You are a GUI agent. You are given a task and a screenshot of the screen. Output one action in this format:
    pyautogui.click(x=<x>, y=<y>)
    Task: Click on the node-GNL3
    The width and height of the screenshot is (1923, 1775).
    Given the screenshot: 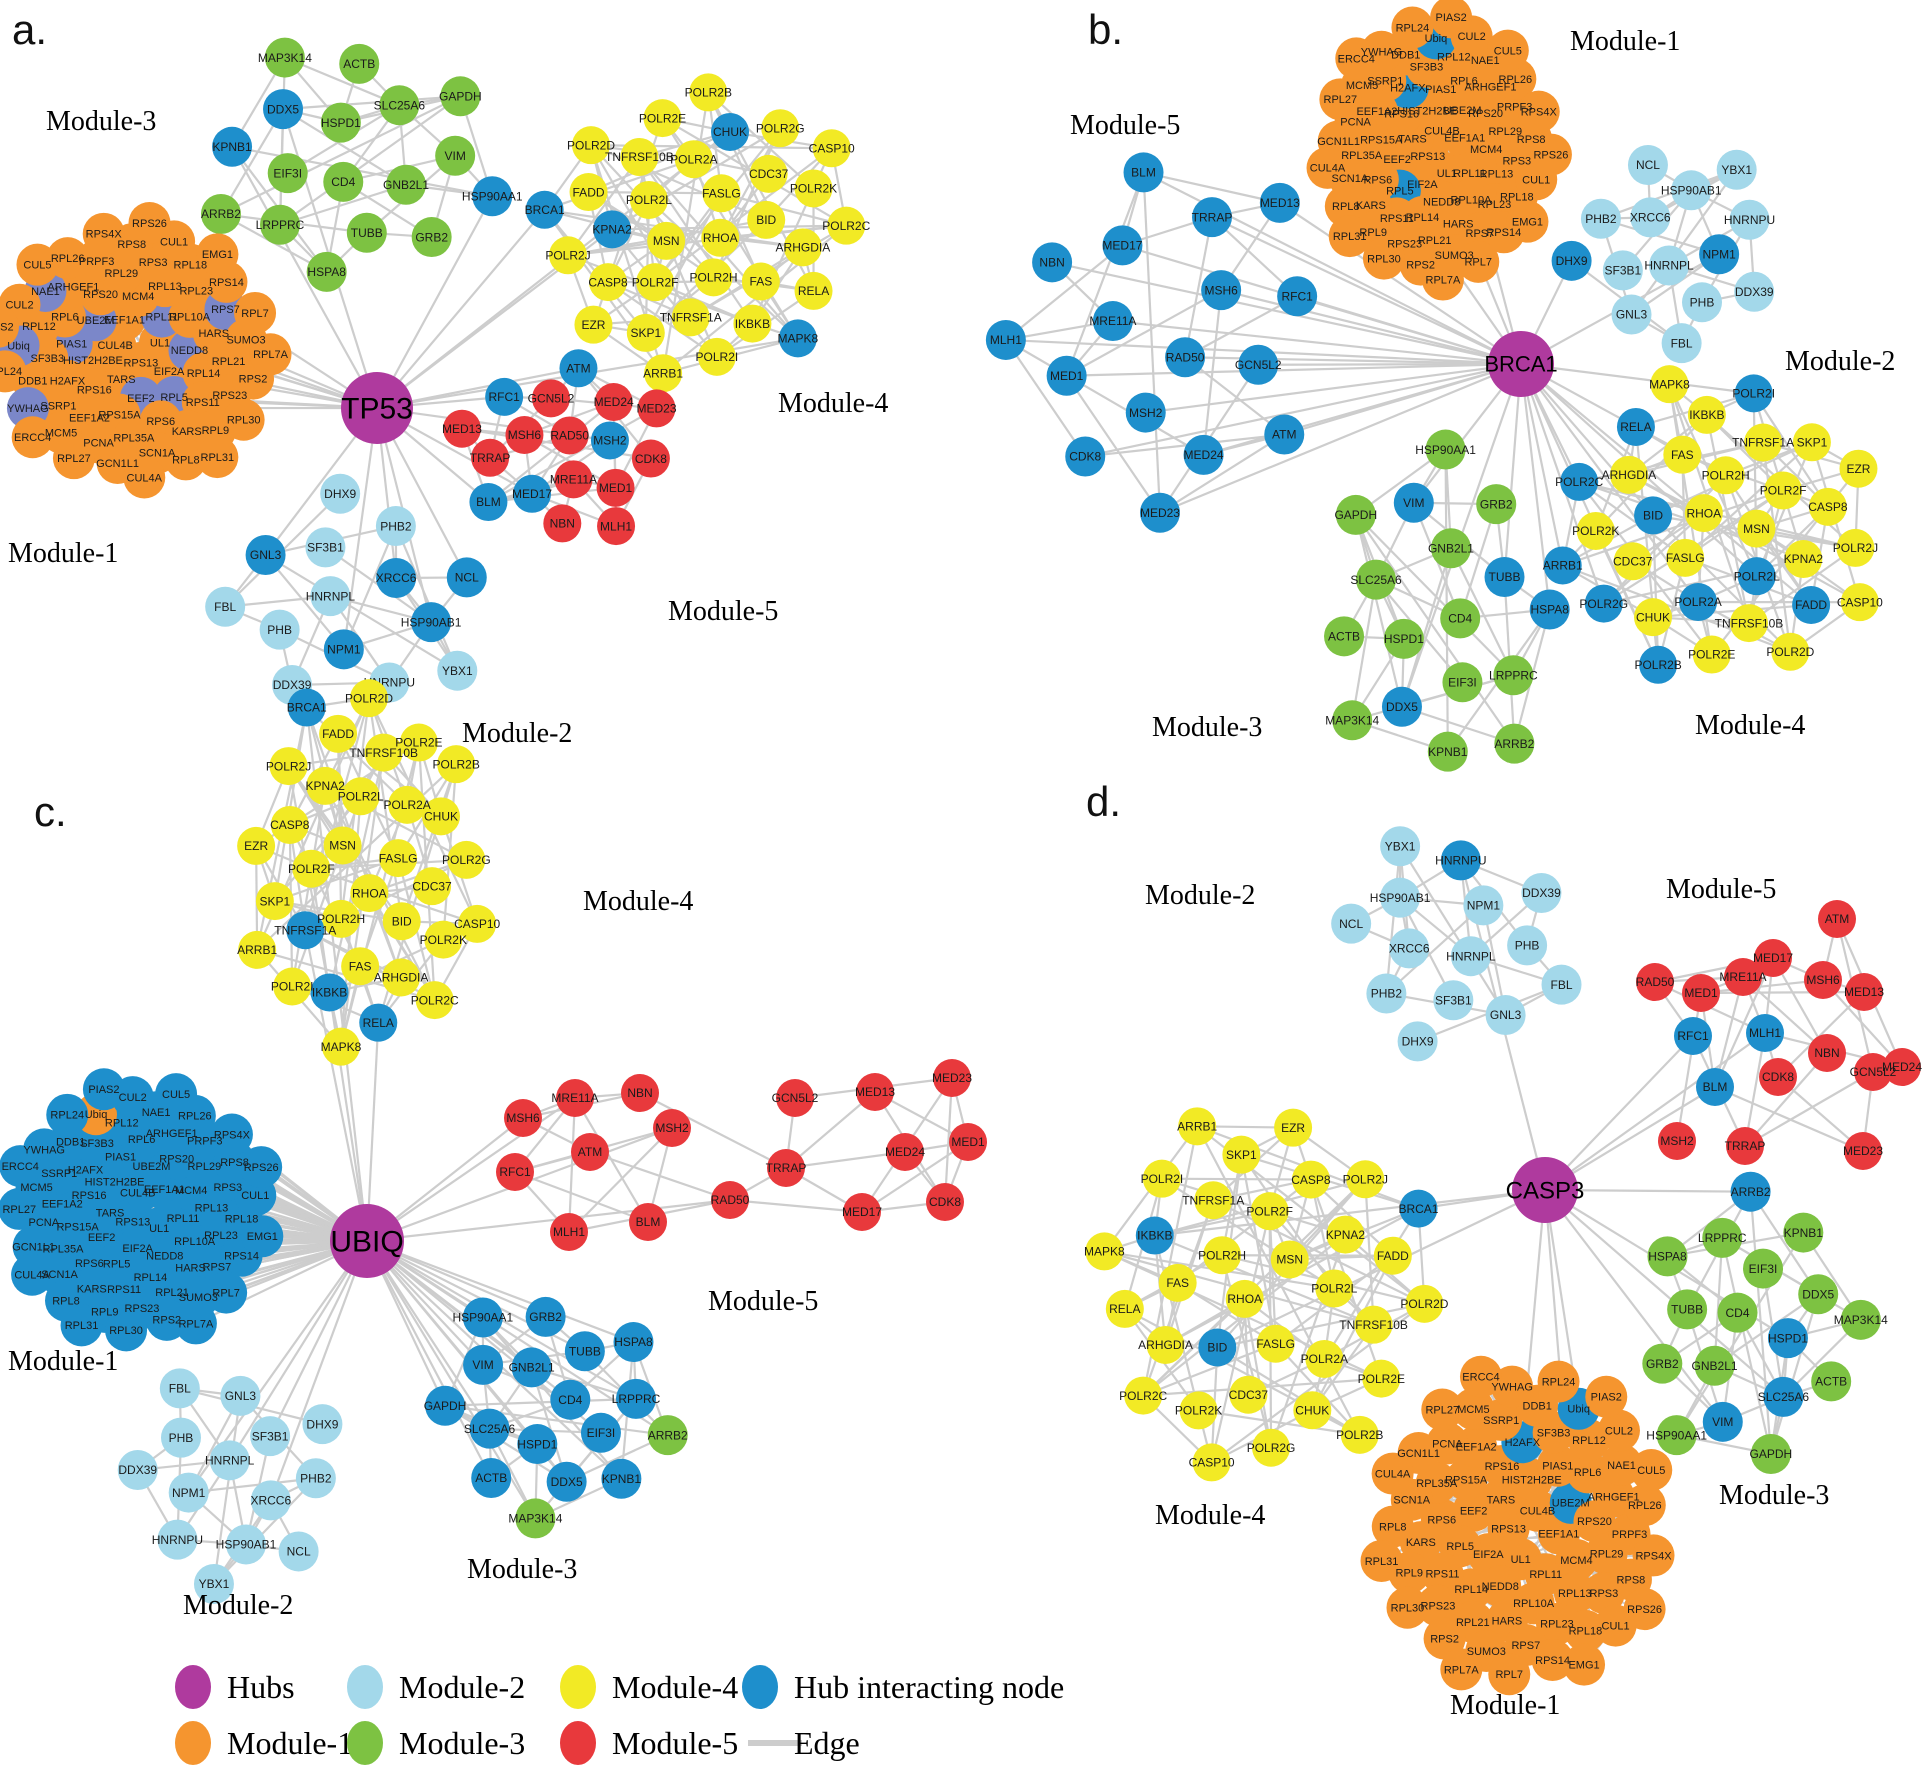 What is the action you would take?
    pyautogui.click(x=240, y=1395)
    